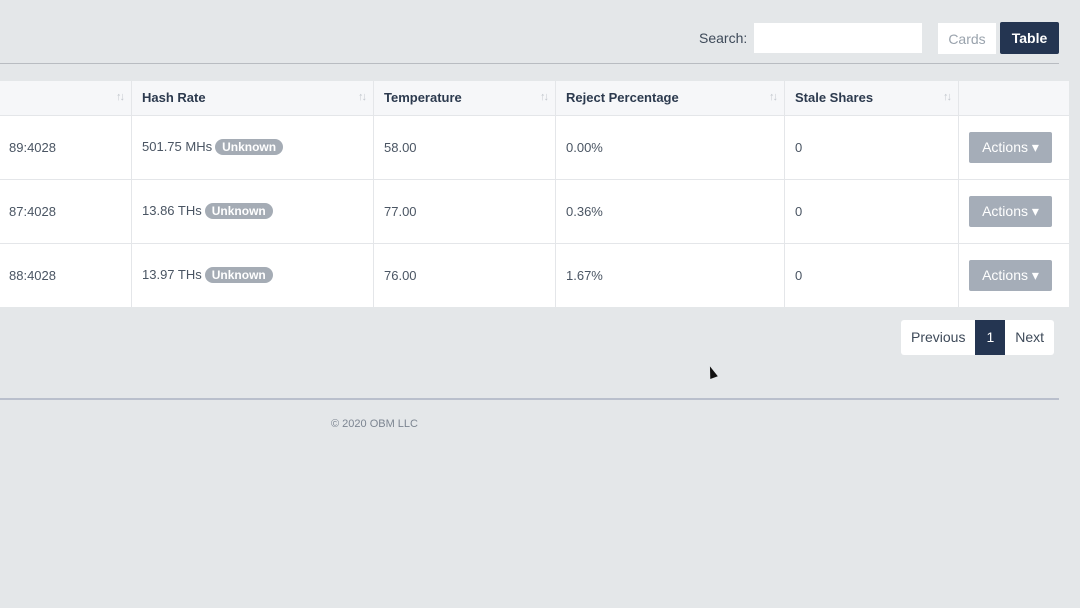 Image resolution: width=1080 pixels, height=608 pixels. I want to click on search-label: Search:, so click(723, 38).